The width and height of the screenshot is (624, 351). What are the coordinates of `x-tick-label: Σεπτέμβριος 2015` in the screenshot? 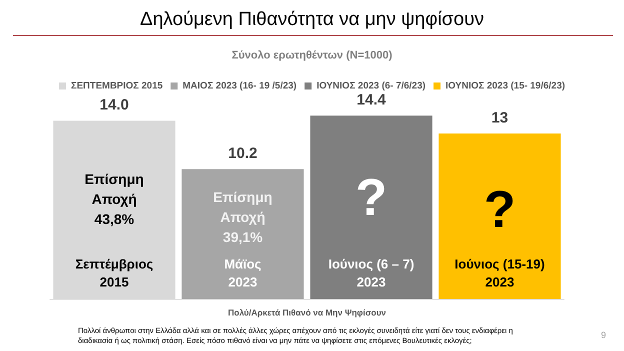 It's located at (114, 273).